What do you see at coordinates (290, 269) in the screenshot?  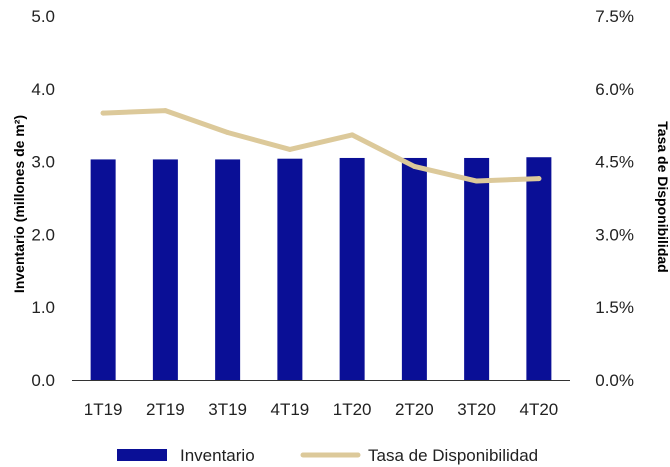 I see `bar-4t19` at bounding box center [290, 269].